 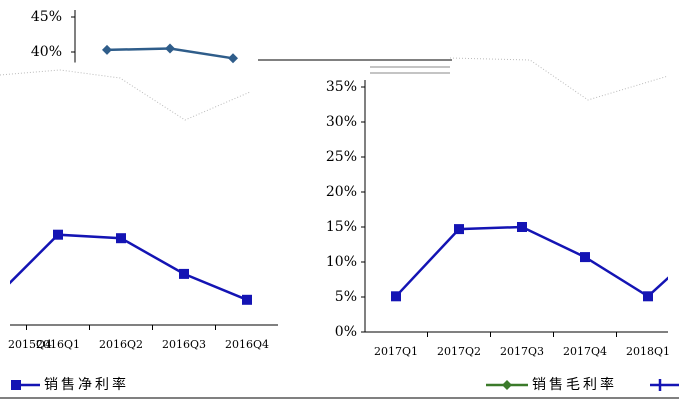 What do you see at coordinates (396, 351) in the screenshot?
I see `x-tick-label: 2017Q1` at bounding box center [396, 351].